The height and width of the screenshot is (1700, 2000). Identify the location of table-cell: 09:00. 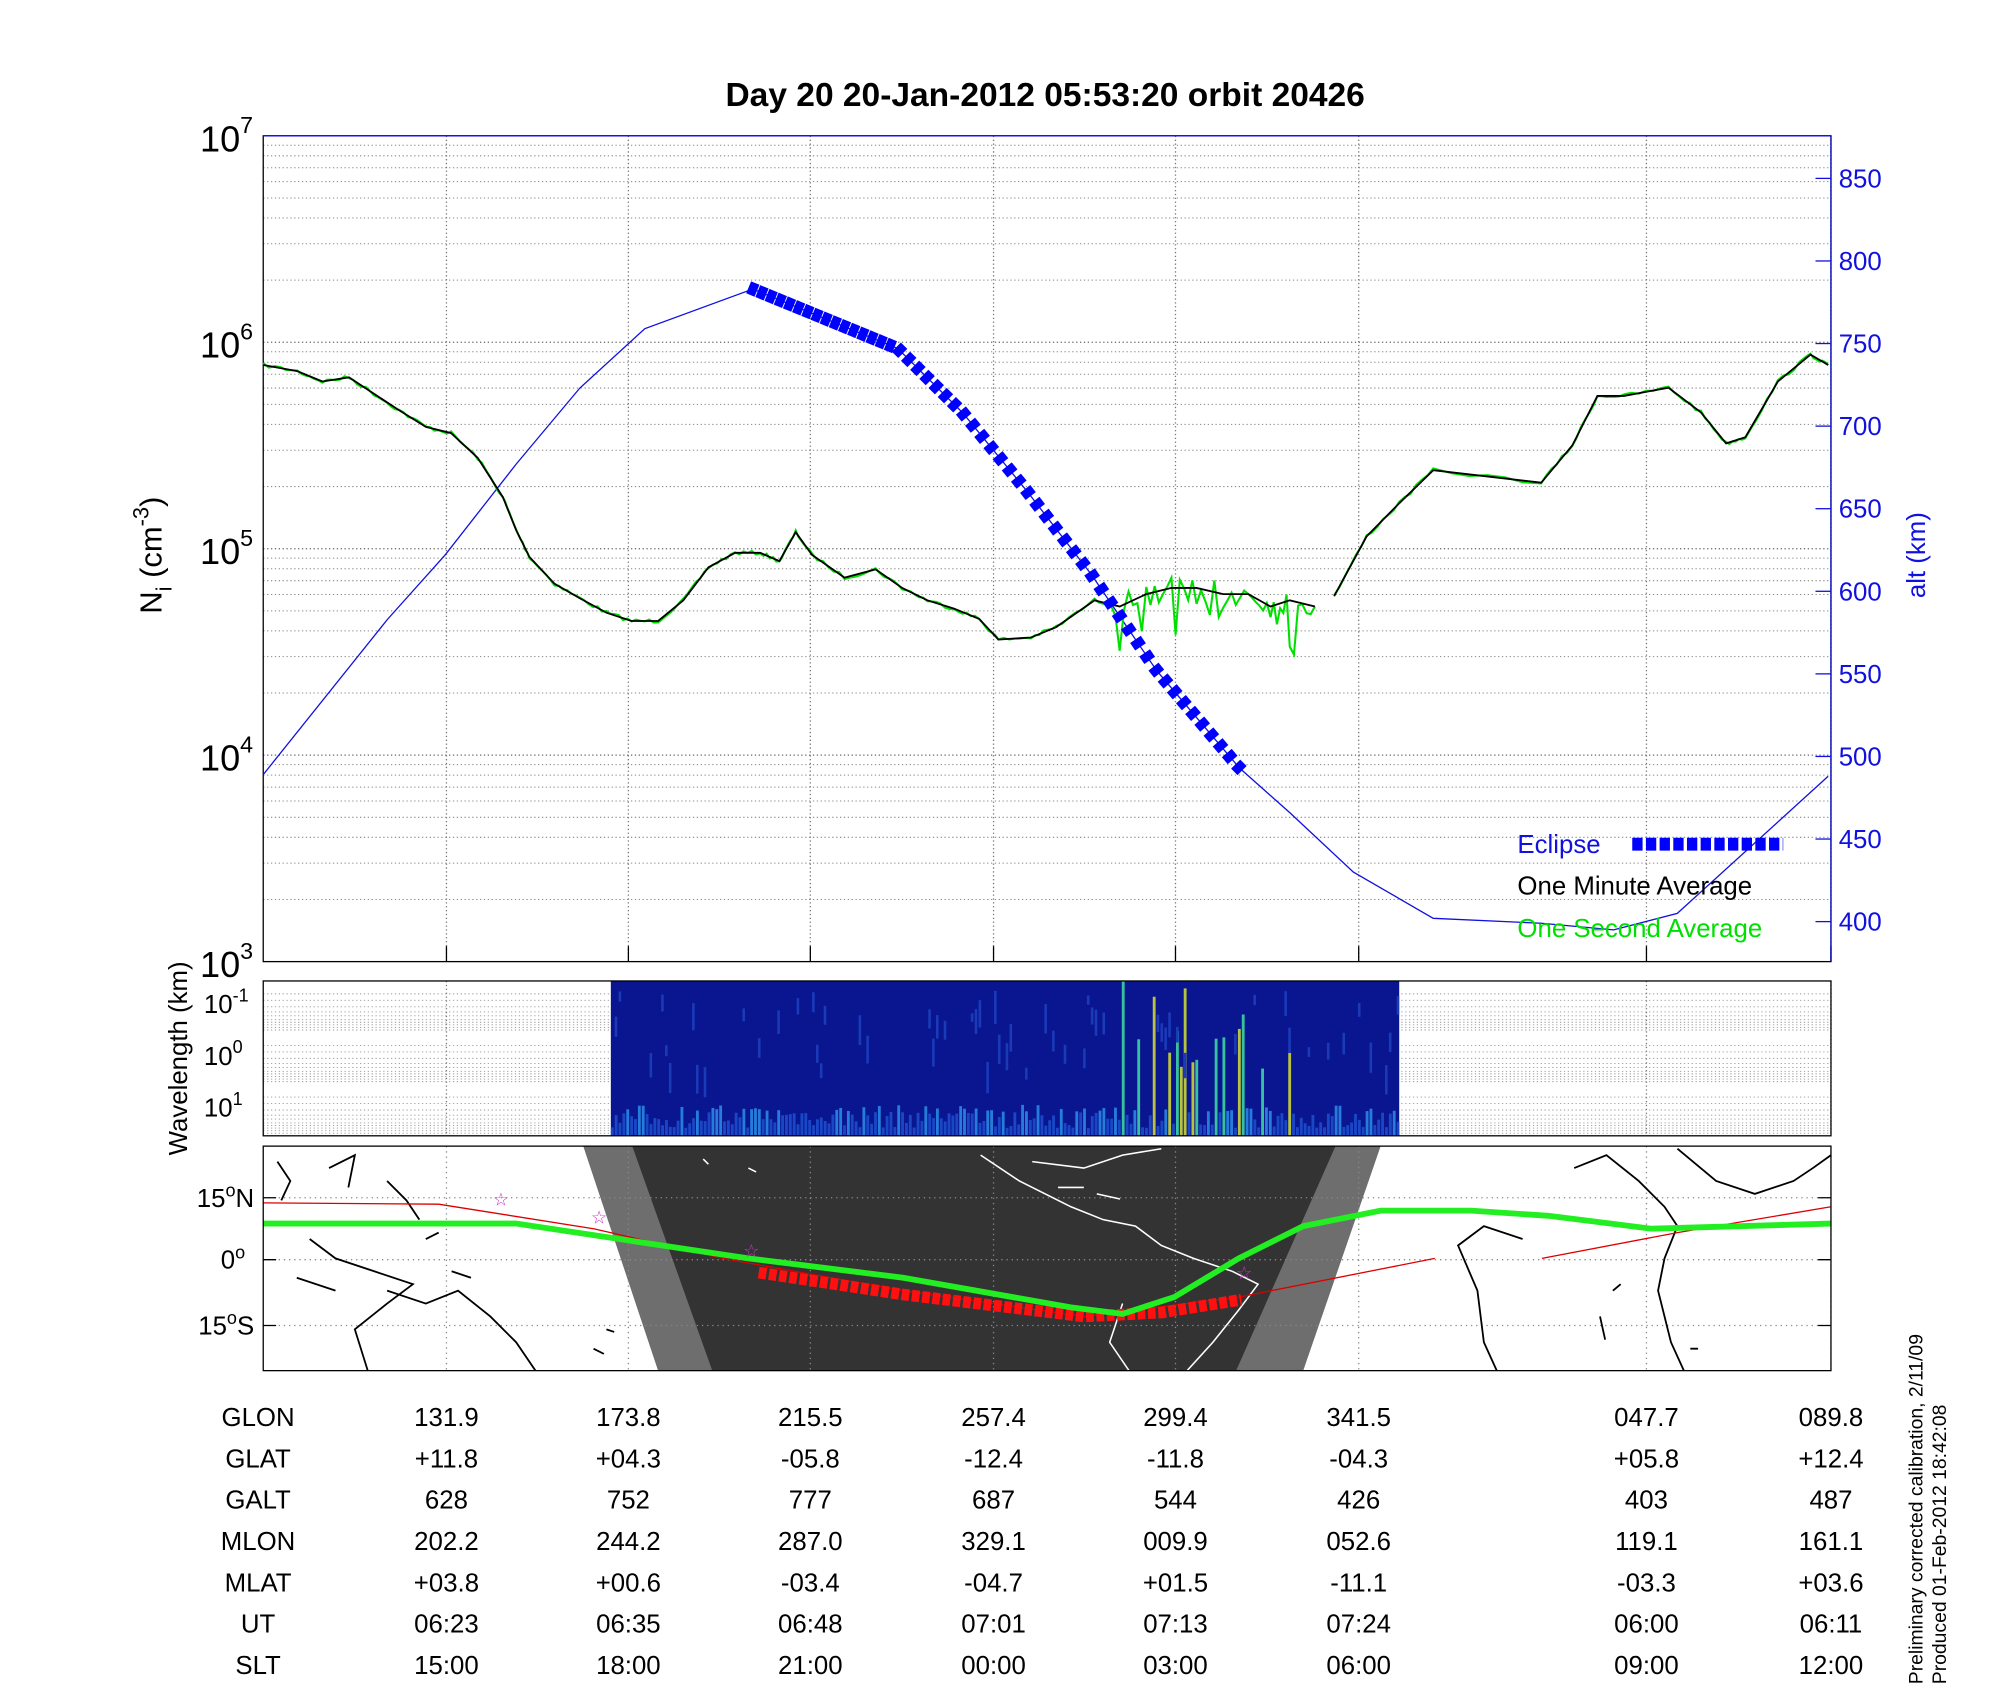
(1646, 1666).